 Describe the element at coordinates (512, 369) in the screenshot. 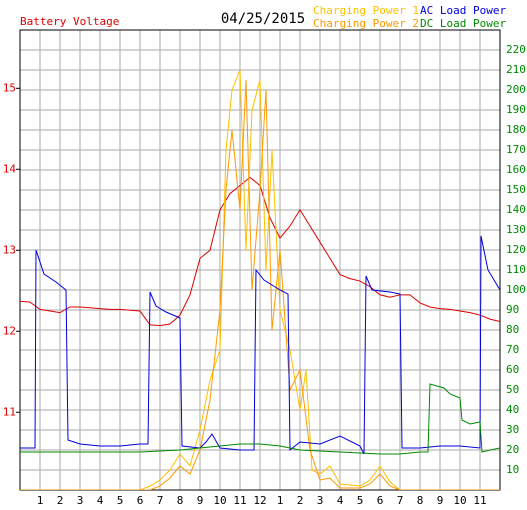

I see `y2-tick-label: 60` at that location.